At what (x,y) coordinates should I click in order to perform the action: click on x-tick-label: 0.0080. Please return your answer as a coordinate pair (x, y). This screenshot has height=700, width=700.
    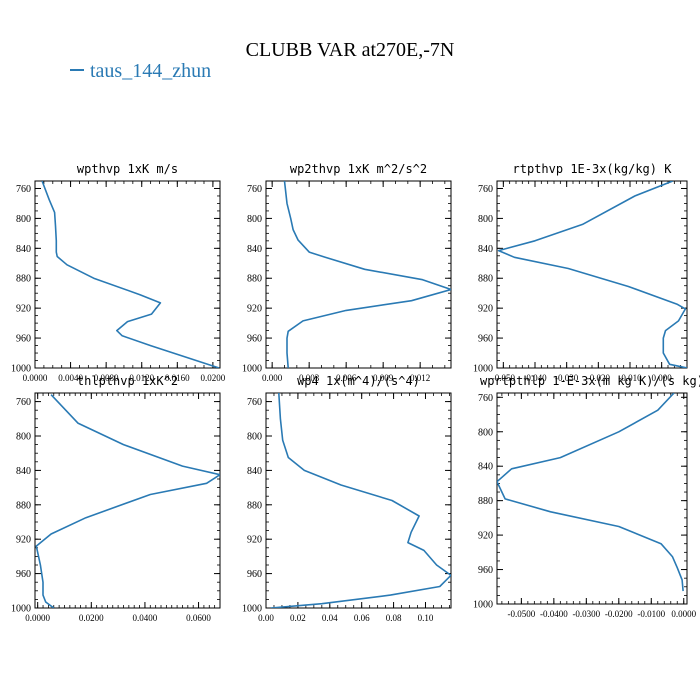
    Looking at the image, I should click on (106, 378).